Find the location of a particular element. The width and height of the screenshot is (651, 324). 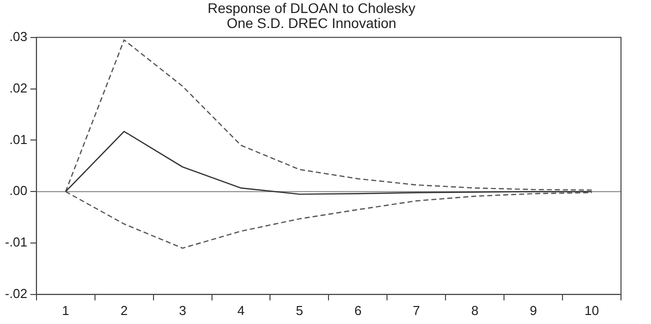

y-tick-label: .03 is located at coordinates (18, 36).